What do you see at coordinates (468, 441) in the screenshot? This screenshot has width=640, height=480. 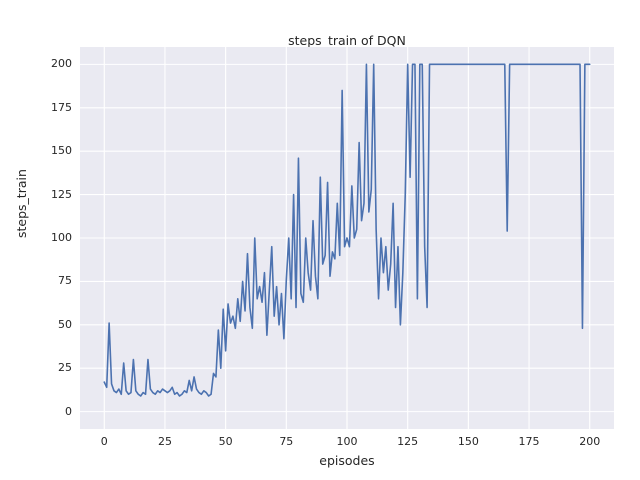 I see `x-tick-label: 150` at bounding box center [468, 441].